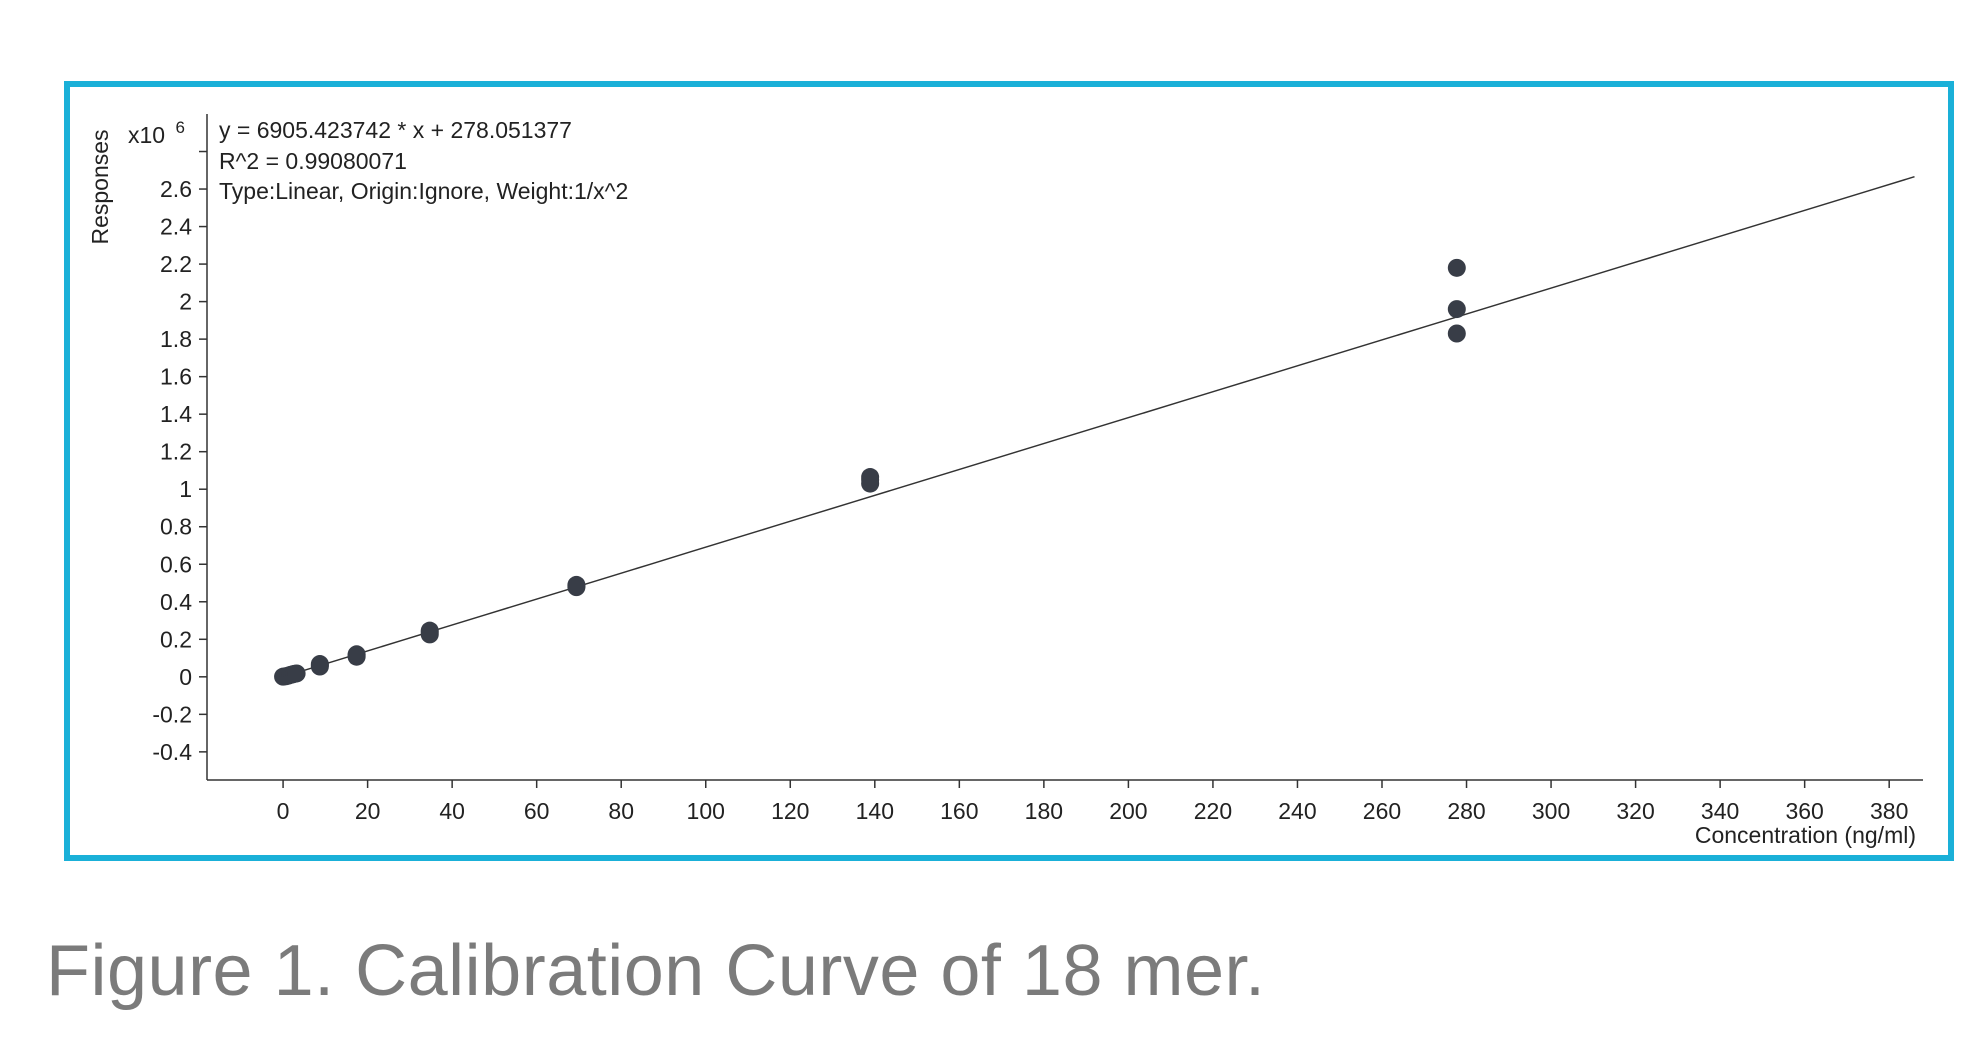  What do you see at coordinates (1720, 811) in the screenshot?
I see `x-tick-label: 340` at bounding box center [1720, 811].